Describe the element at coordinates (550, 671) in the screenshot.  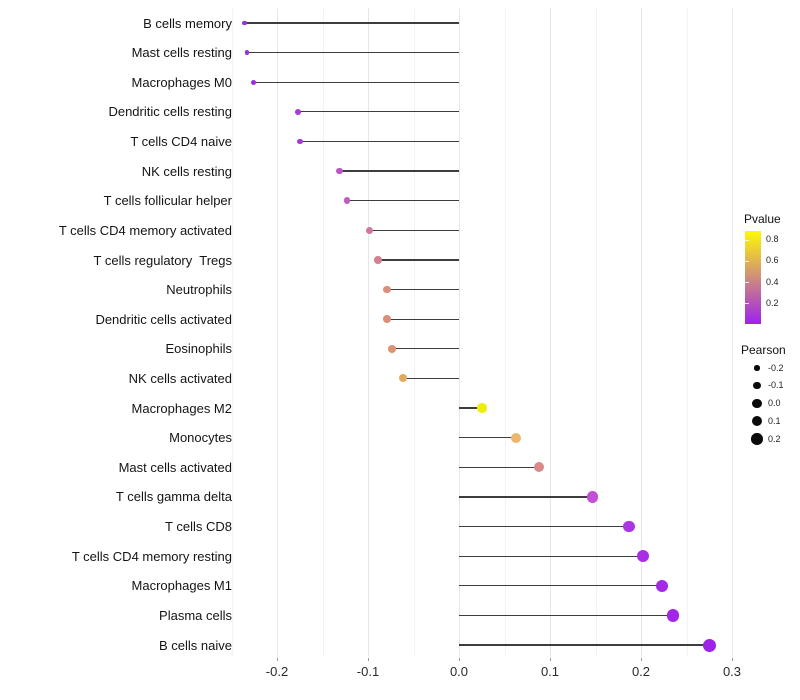
I see `x-axis-tick-label: 0.1` at that location.